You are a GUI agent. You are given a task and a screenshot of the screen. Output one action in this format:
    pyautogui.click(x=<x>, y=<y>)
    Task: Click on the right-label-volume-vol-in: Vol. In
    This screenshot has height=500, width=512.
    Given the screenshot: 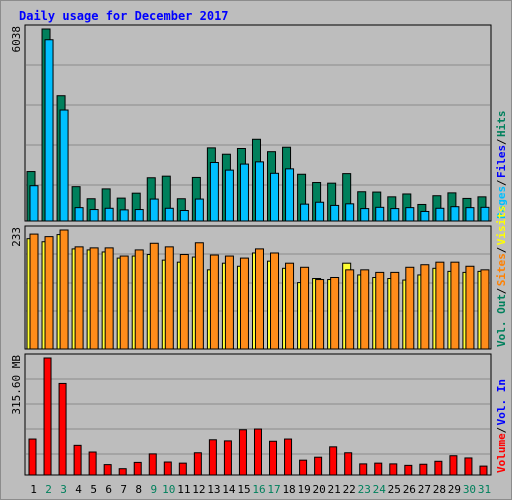 What is the action you would take?
    pyautogui.click(x=501, y=402)
    